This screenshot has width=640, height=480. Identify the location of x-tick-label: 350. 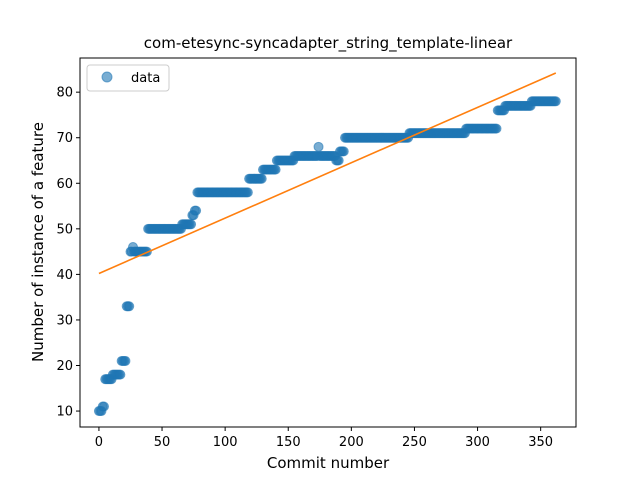
(540, 442).